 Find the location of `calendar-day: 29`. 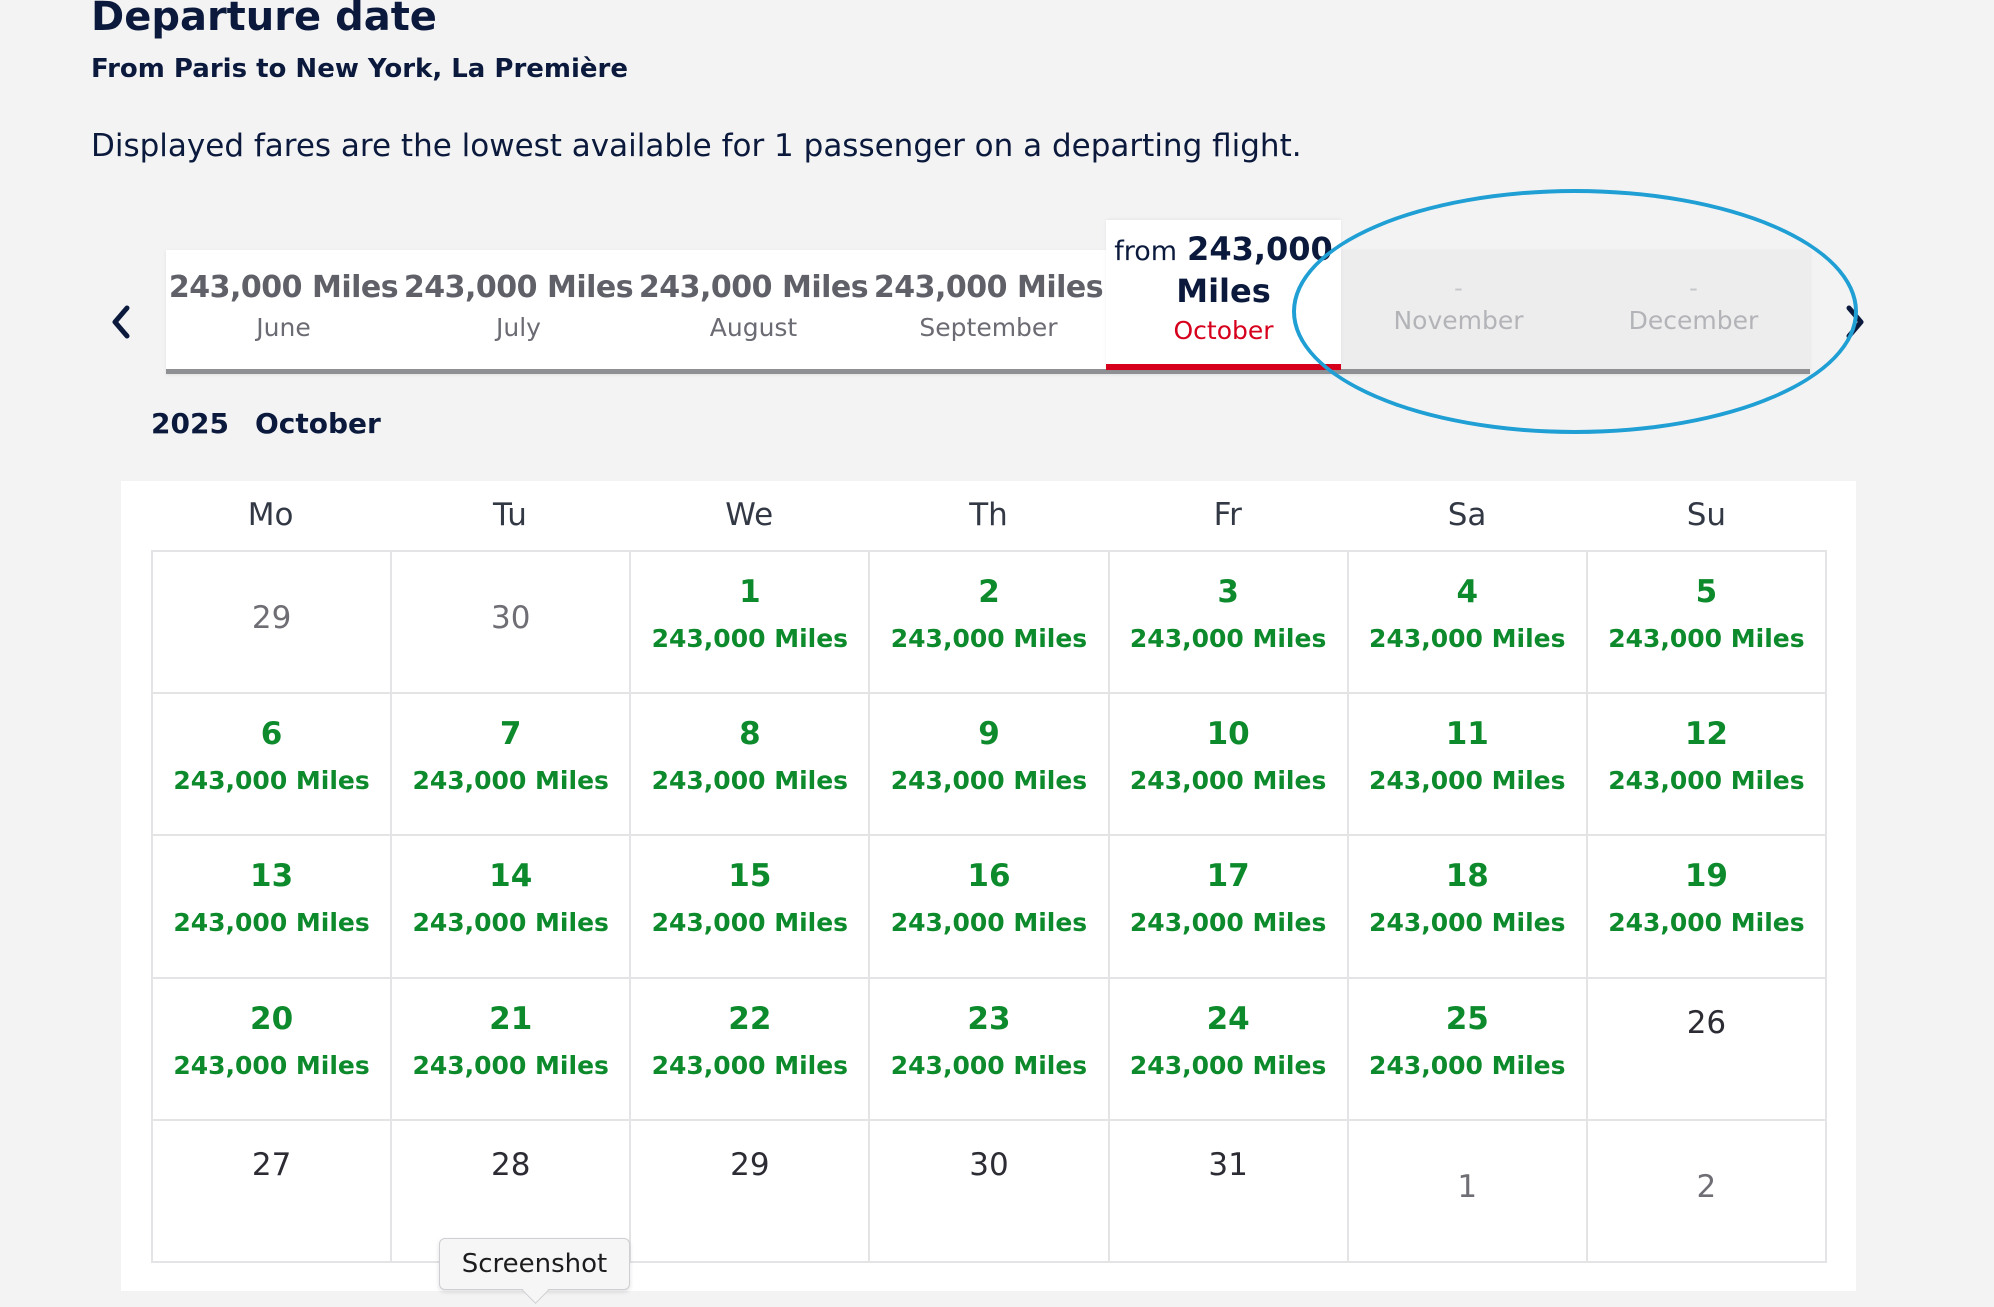

calendar-day: 29 is located at coordinates (751, 1191).